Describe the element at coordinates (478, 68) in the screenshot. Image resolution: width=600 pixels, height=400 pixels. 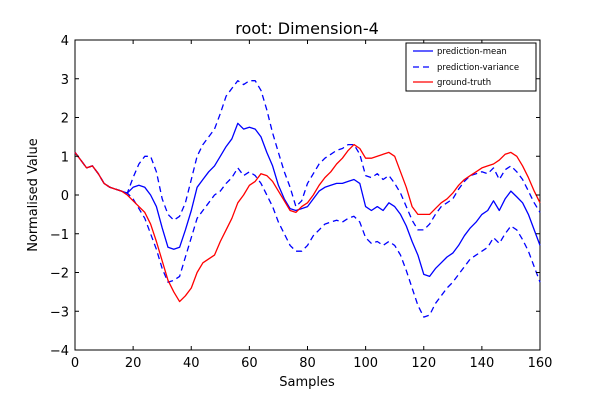
I see `legend-label-prediction-variance: prediction-variance` at that location.